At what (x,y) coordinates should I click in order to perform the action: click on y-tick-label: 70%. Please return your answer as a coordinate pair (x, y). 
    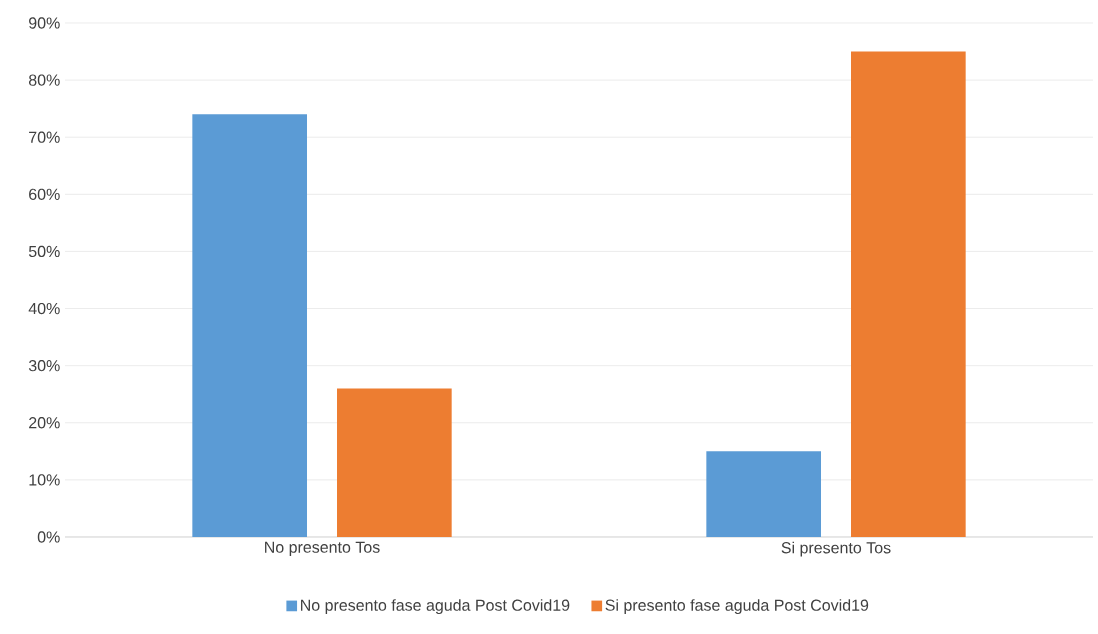
    Looking at the image, I should click on (44, 137).